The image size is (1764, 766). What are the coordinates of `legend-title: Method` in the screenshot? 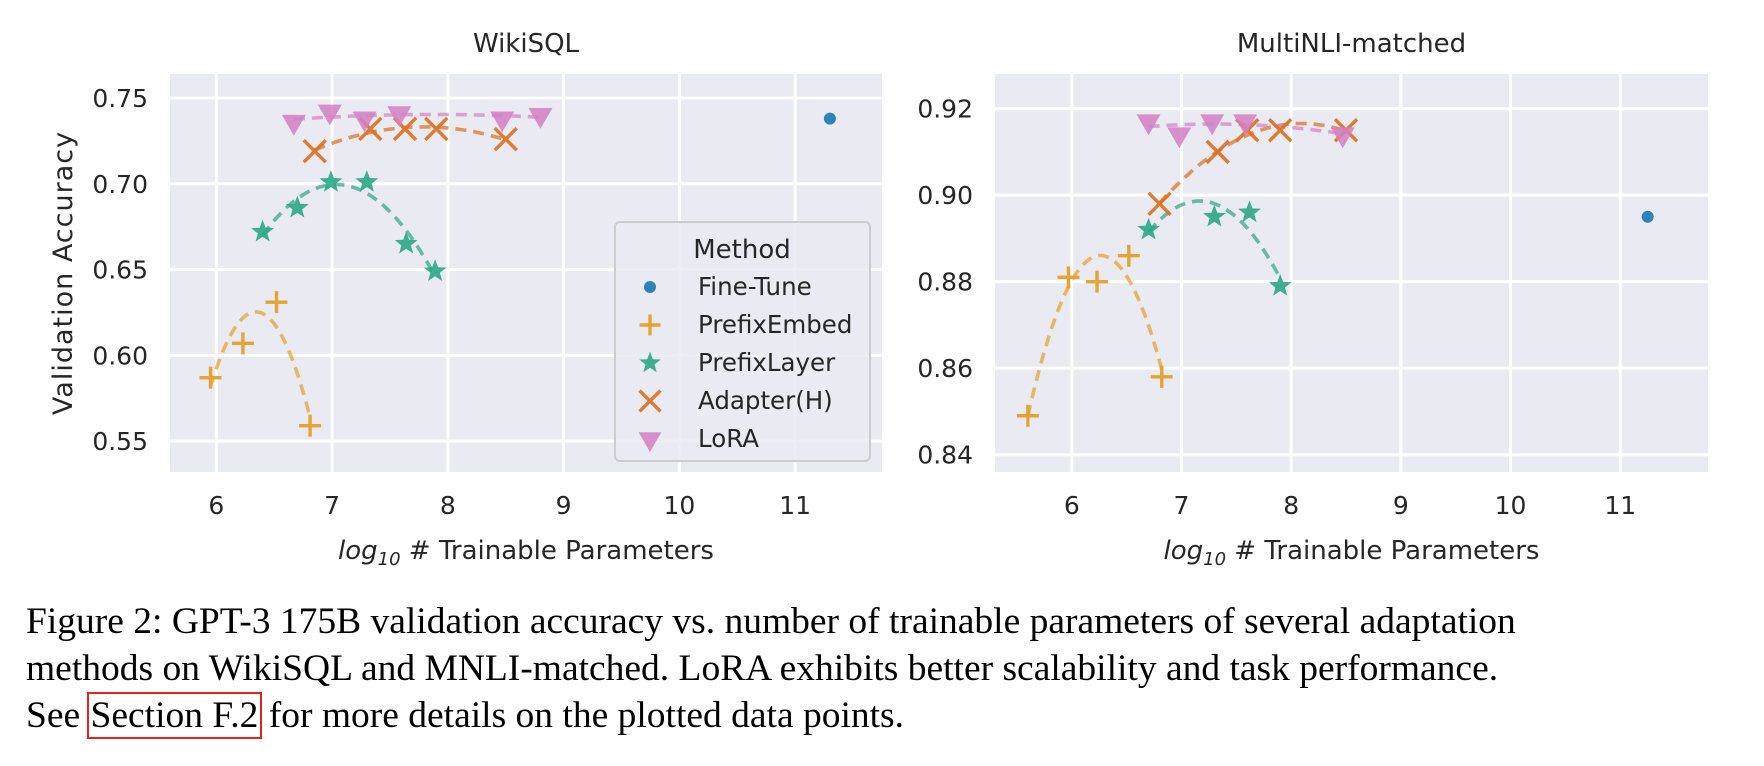 It's located at (742, 250).